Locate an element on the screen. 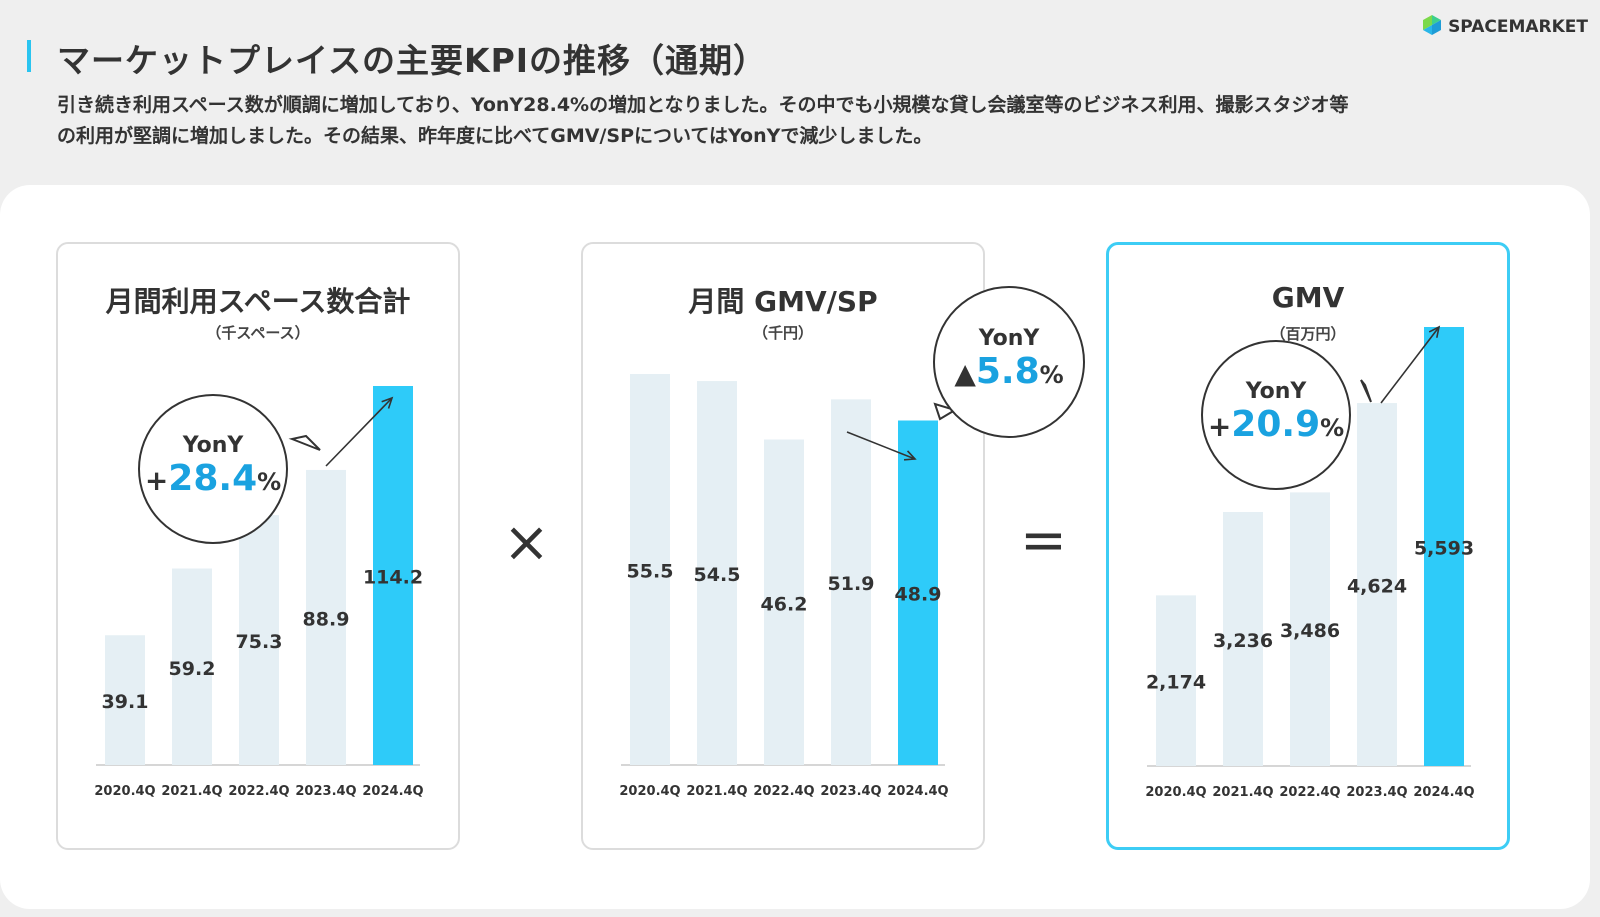 Image resolution: width=1600 pixels, height=917 pixels. bar-value-label: 48.9 is located at coordinates (918, 595).